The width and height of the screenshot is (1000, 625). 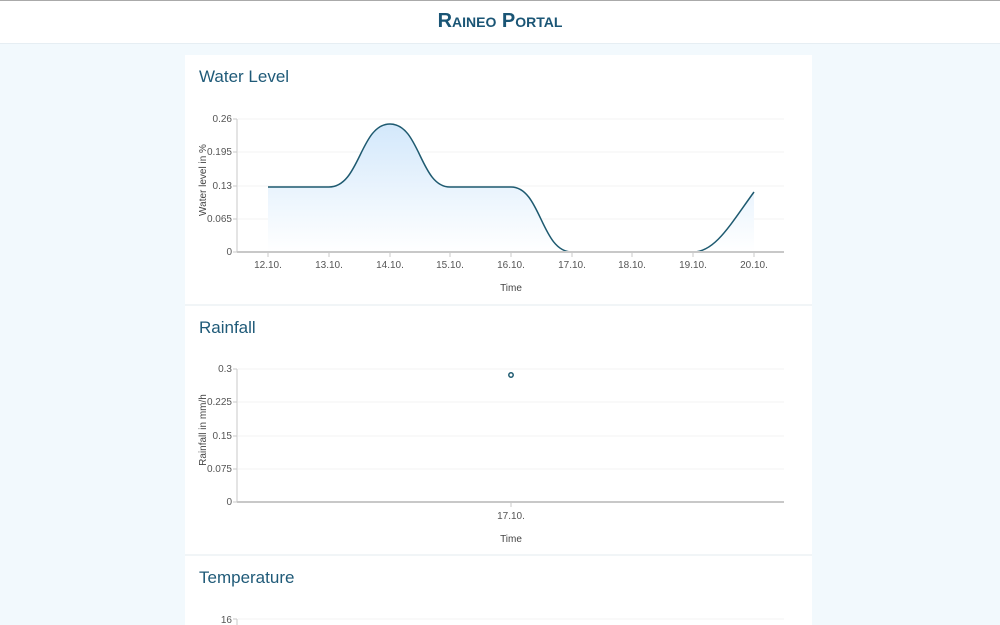 I want to click on temperature-title: Temperature, so click(x=247, y=577).